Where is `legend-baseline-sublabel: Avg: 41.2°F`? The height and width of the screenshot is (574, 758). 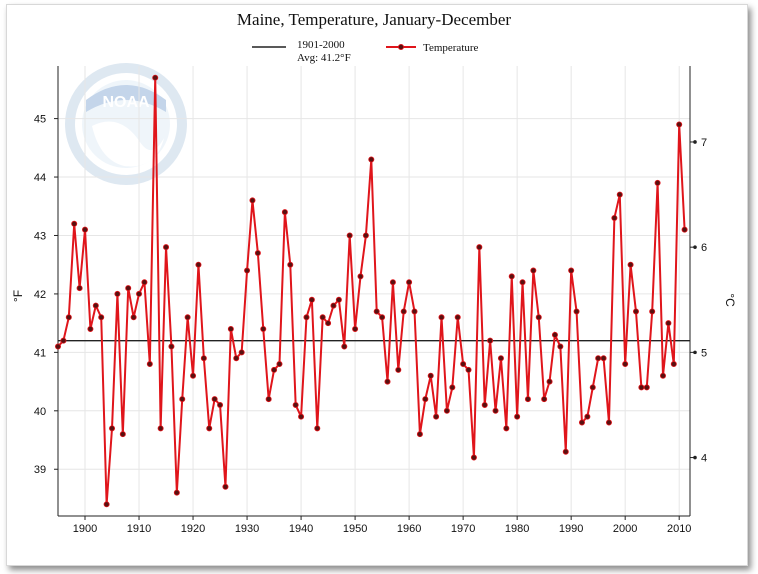 legend-baseline-sublabel: Avg: 41.2°F is located at coordinates (324, 58).